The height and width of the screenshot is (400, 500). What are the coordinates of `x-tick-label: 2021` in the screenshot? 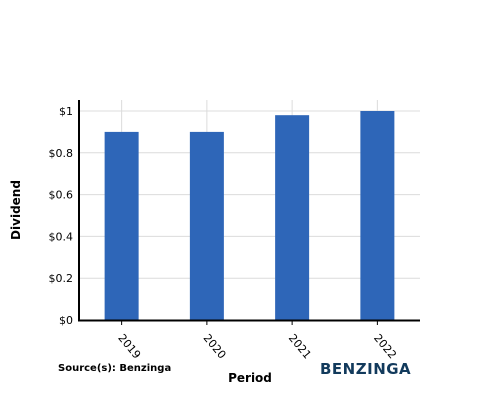 It's located at (300, 347).